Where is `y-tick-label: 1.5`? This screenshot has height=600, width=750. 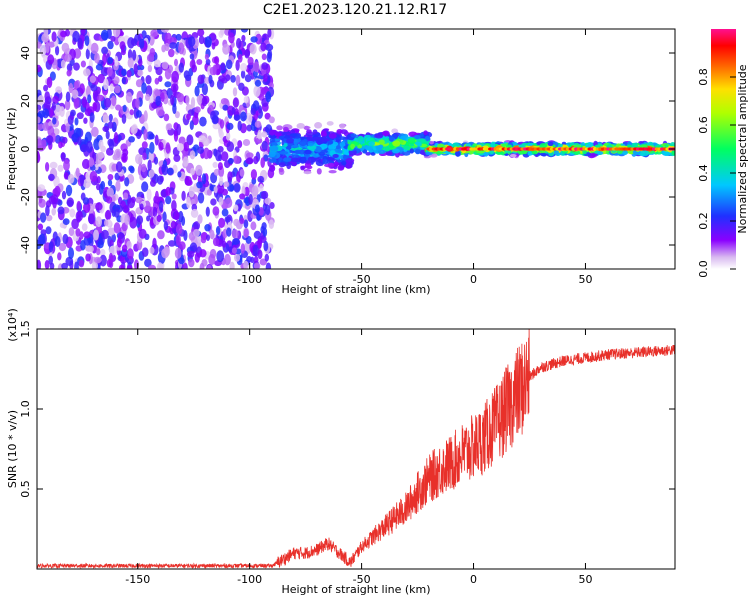
y-tick-label: 1.5 is located at coordinates (25, 329).